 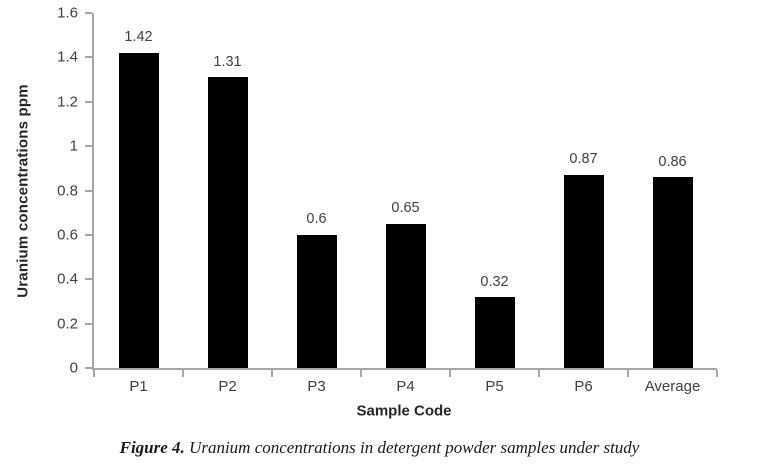 I want to click on bar-value-label: 0.65, so click(x=405, y=208).